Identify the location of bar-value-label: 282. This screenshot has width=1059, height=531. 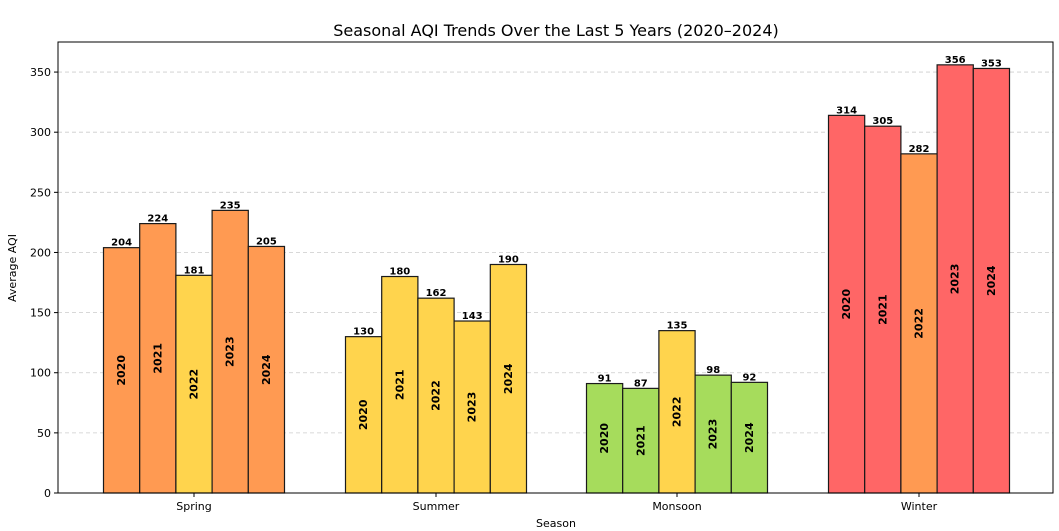
(919, 149).